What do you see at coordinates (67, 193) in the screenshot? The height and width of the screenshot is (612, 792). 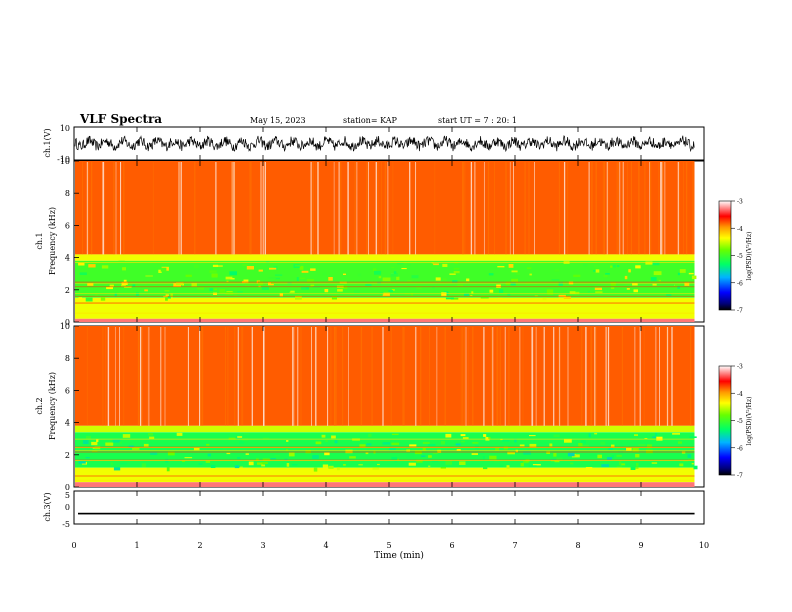 I see `ytick-label: 8` at bounding box center [67, 193].